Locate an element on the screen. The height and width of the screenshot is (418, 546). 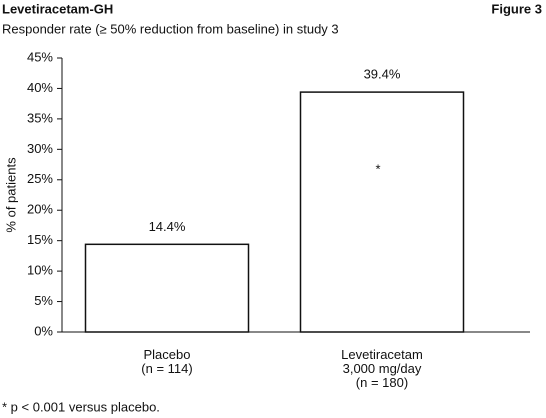
y-tick-label: 20% is located at coordinates (40, 209).